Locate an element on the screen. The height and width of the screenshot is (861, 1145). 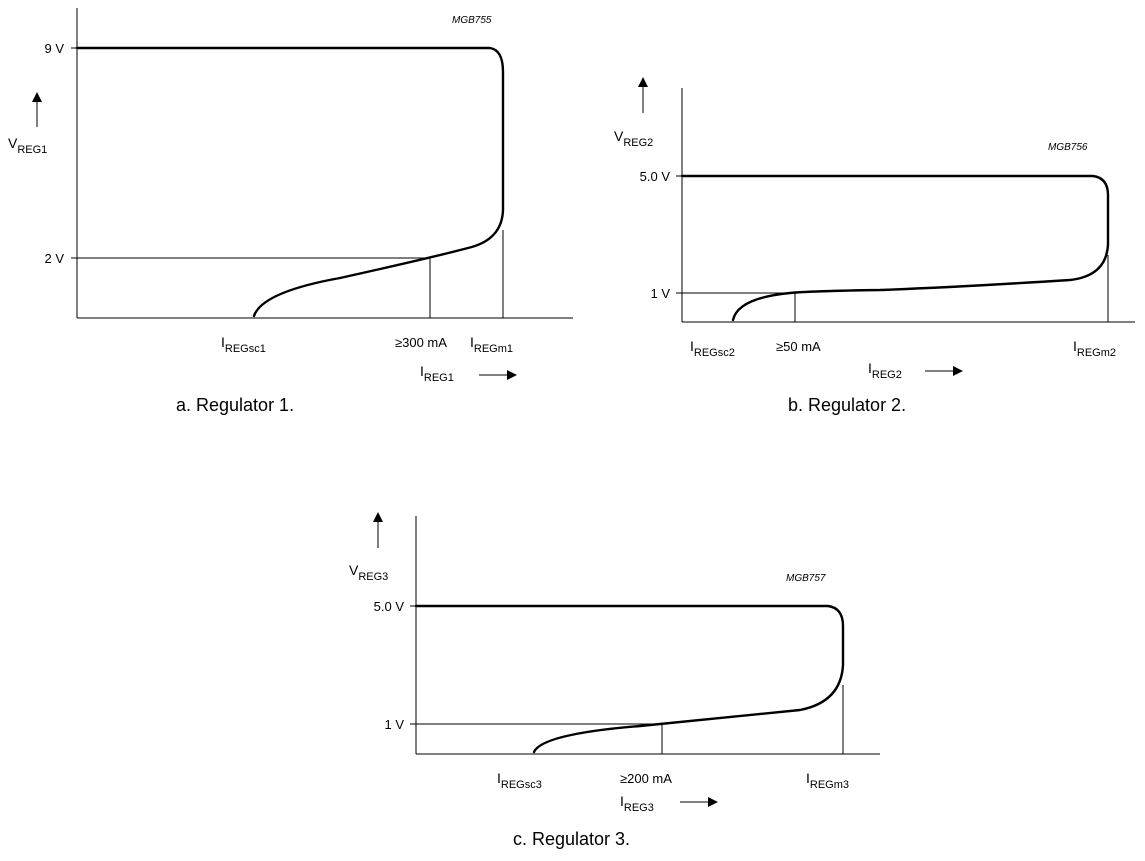
x-axis-label: IREG2 is located at coordinates (885, 370).